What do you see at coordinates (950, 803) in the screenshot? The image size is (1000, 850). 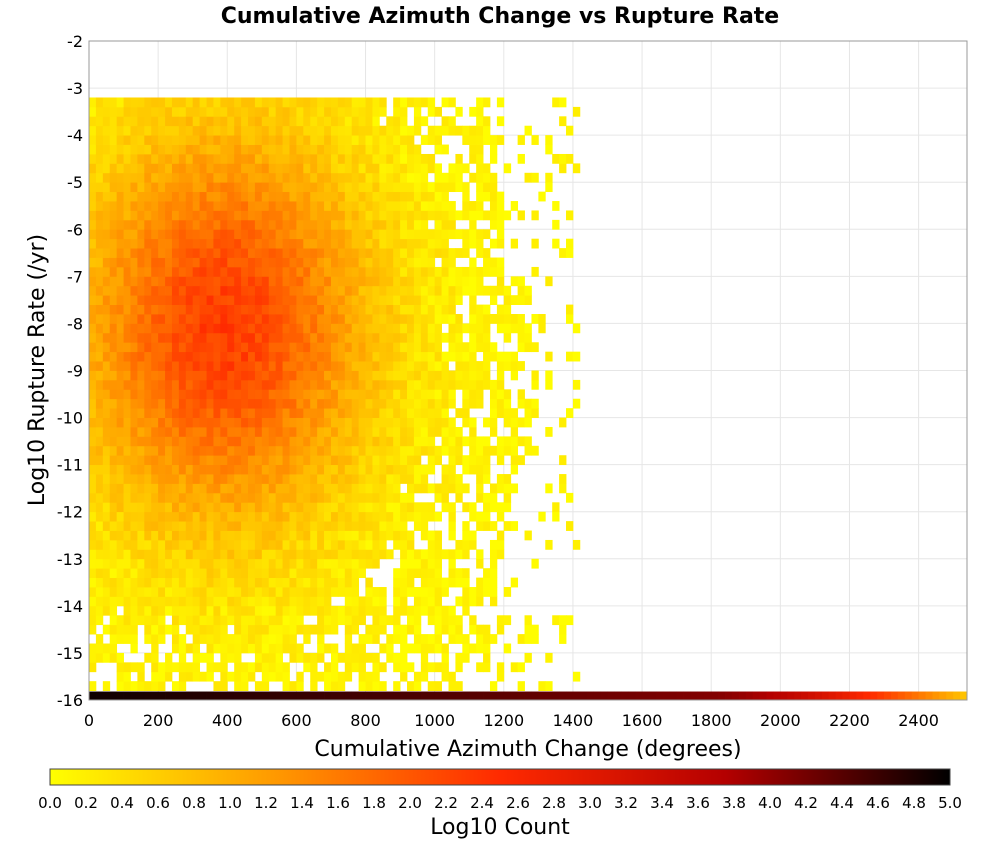 I see `colorbar-tick-label: 5.0` at bounding box center [950, 803].